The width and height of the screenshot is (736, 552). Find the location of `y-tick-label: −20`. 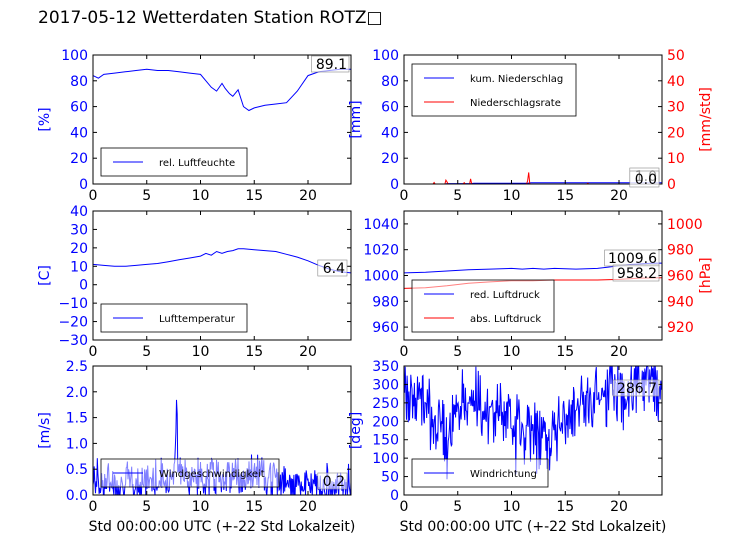

y-tick-label: −20 is located at coordinates (73, 323).